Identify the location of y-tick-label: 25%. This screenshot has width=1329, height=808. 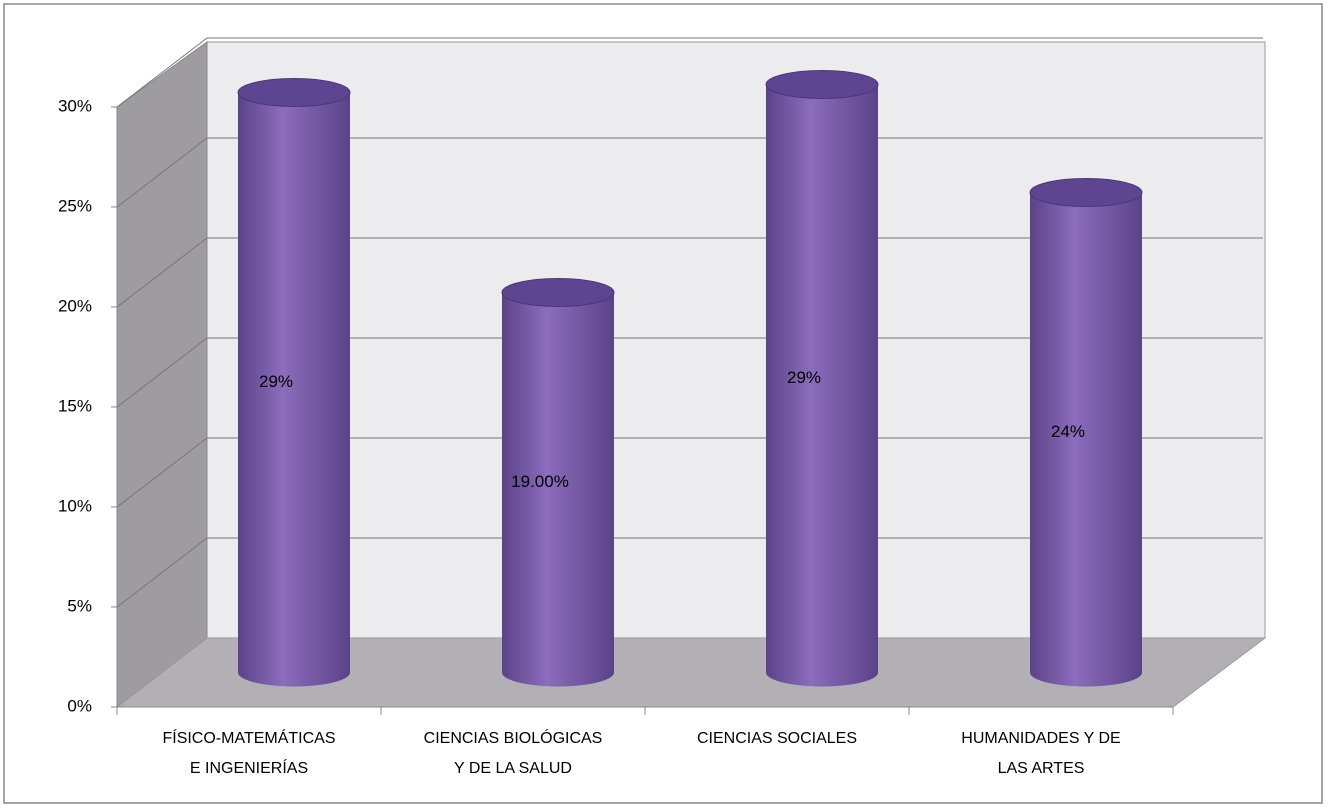
(75, 205).